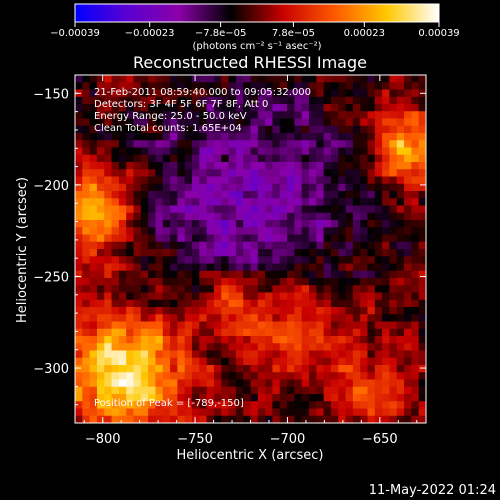  What do you see at coordinates (438, 33) in the screenshot?
I see `colorbar-tick-label: 0.00039` at bounding box center [438, 33].